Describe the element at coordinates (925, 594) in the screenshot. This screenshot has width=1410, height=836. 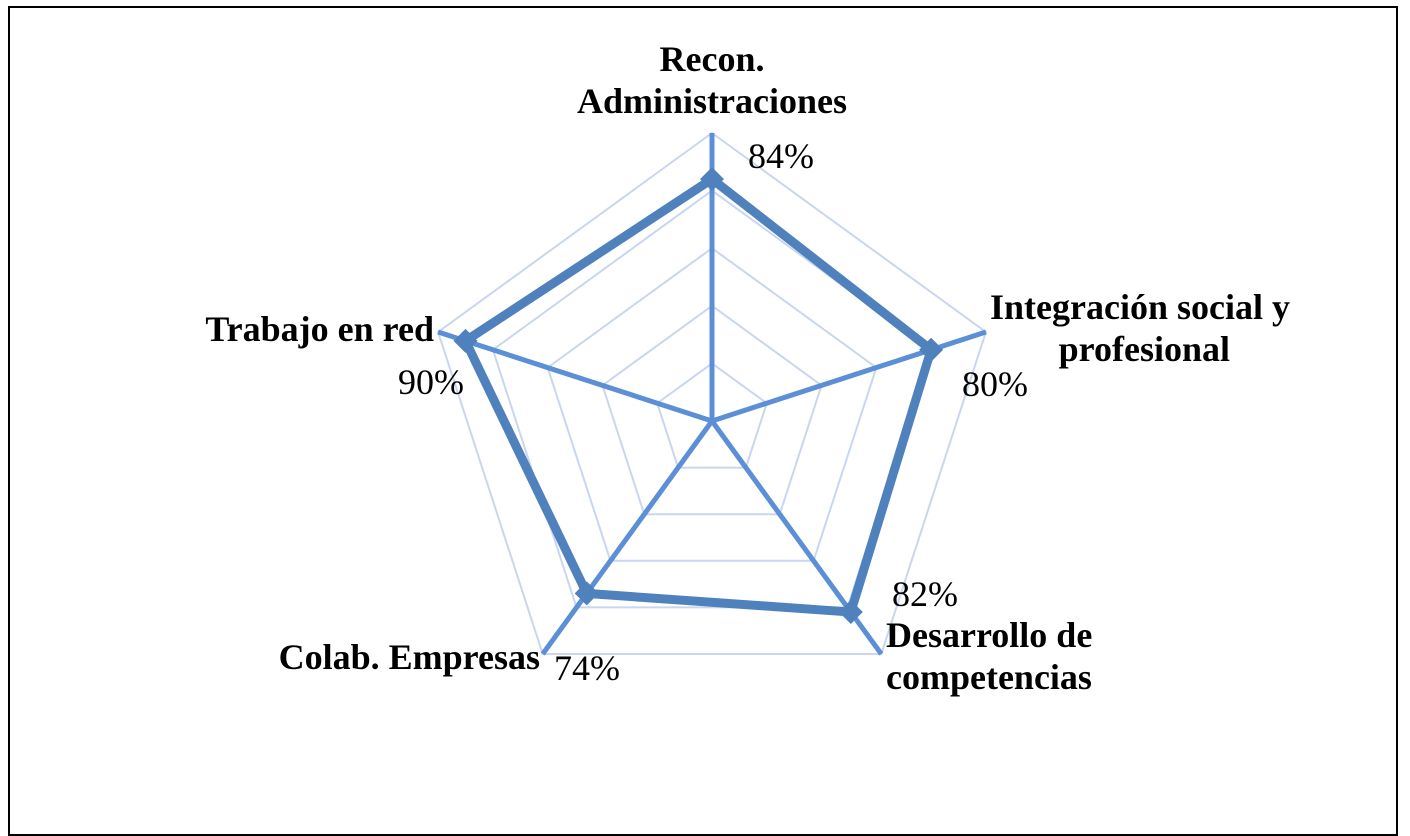
I see `data-label-desarrollo-competencias: 82%` at that location.